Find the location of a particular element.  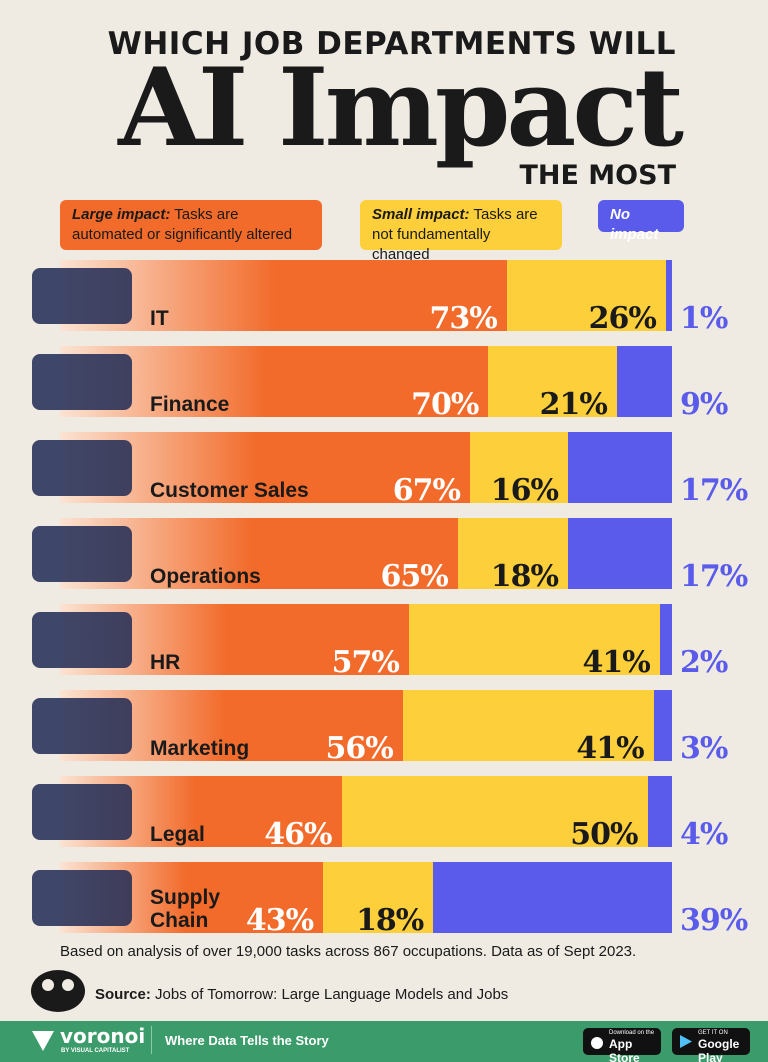

category-label: HR is located at coordinates (165, 662).